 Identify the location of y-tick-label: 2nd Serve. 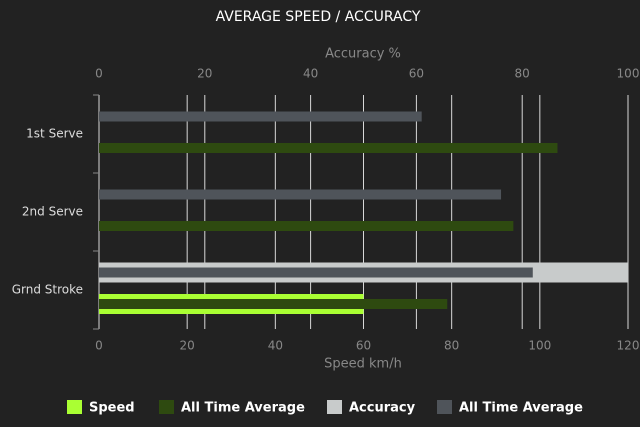
(52, 212).